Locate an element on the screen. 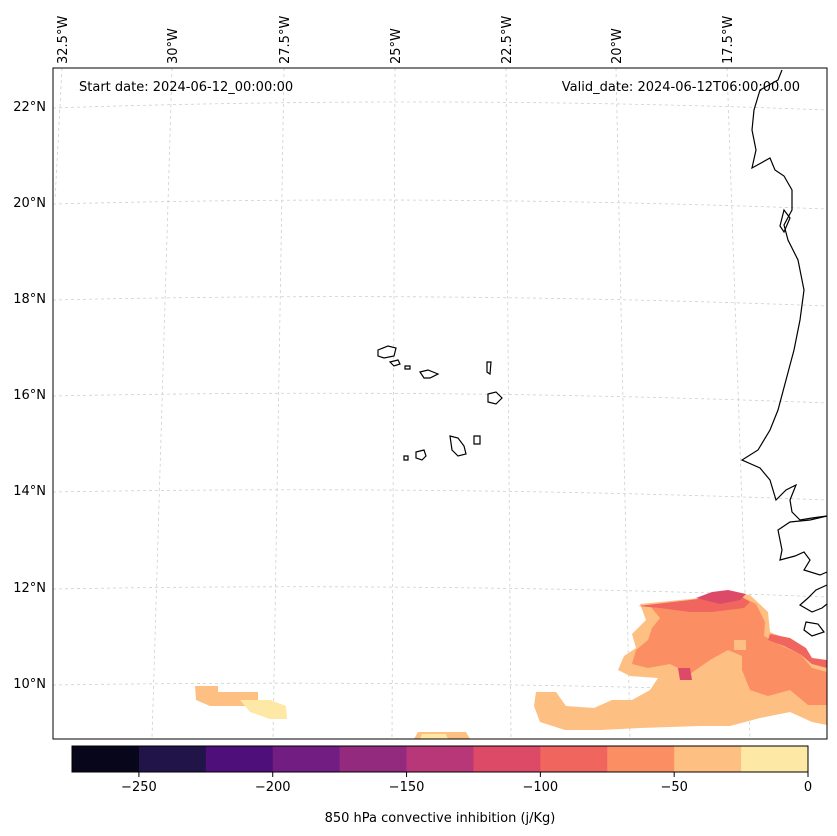  island-maio is located at coordinates (477, 440).